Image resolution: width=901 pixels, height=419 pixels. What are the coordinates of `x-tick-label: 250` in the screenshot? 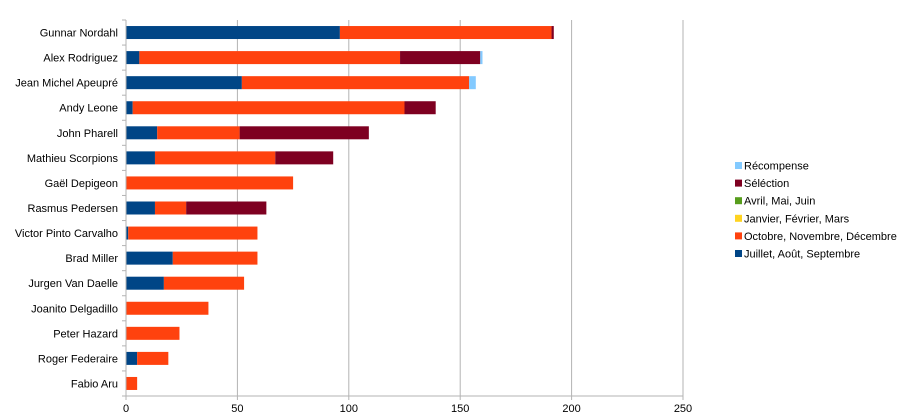 It's located at (683, 409).